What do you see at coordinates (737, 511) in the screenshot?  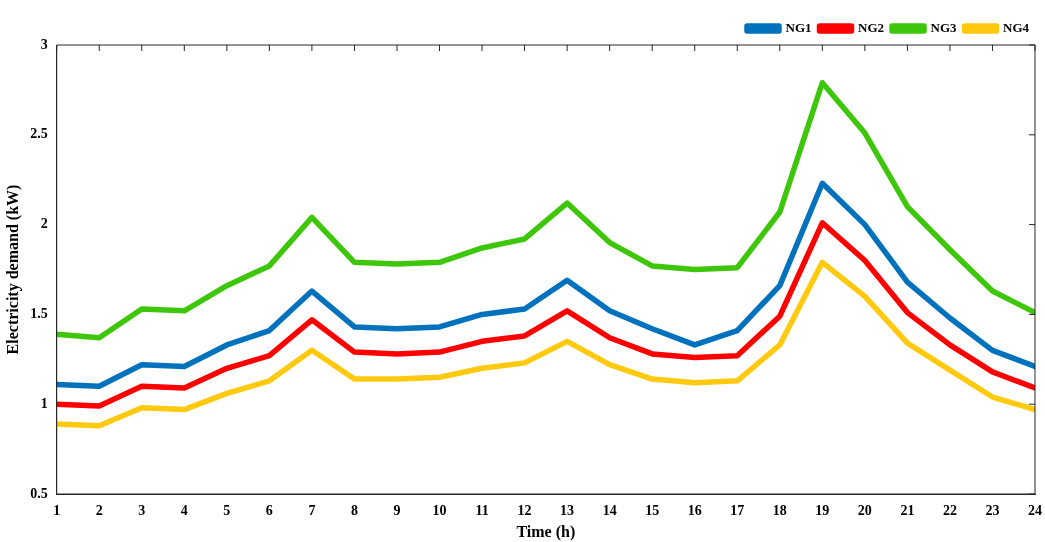 I see `x-tick-label: 17` at bounding box center [737, 511].